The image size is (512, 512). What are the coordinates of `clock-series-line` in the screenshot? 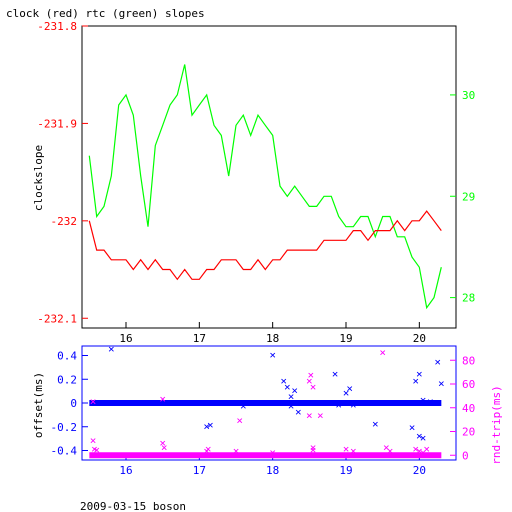 It's located at (265, 245).